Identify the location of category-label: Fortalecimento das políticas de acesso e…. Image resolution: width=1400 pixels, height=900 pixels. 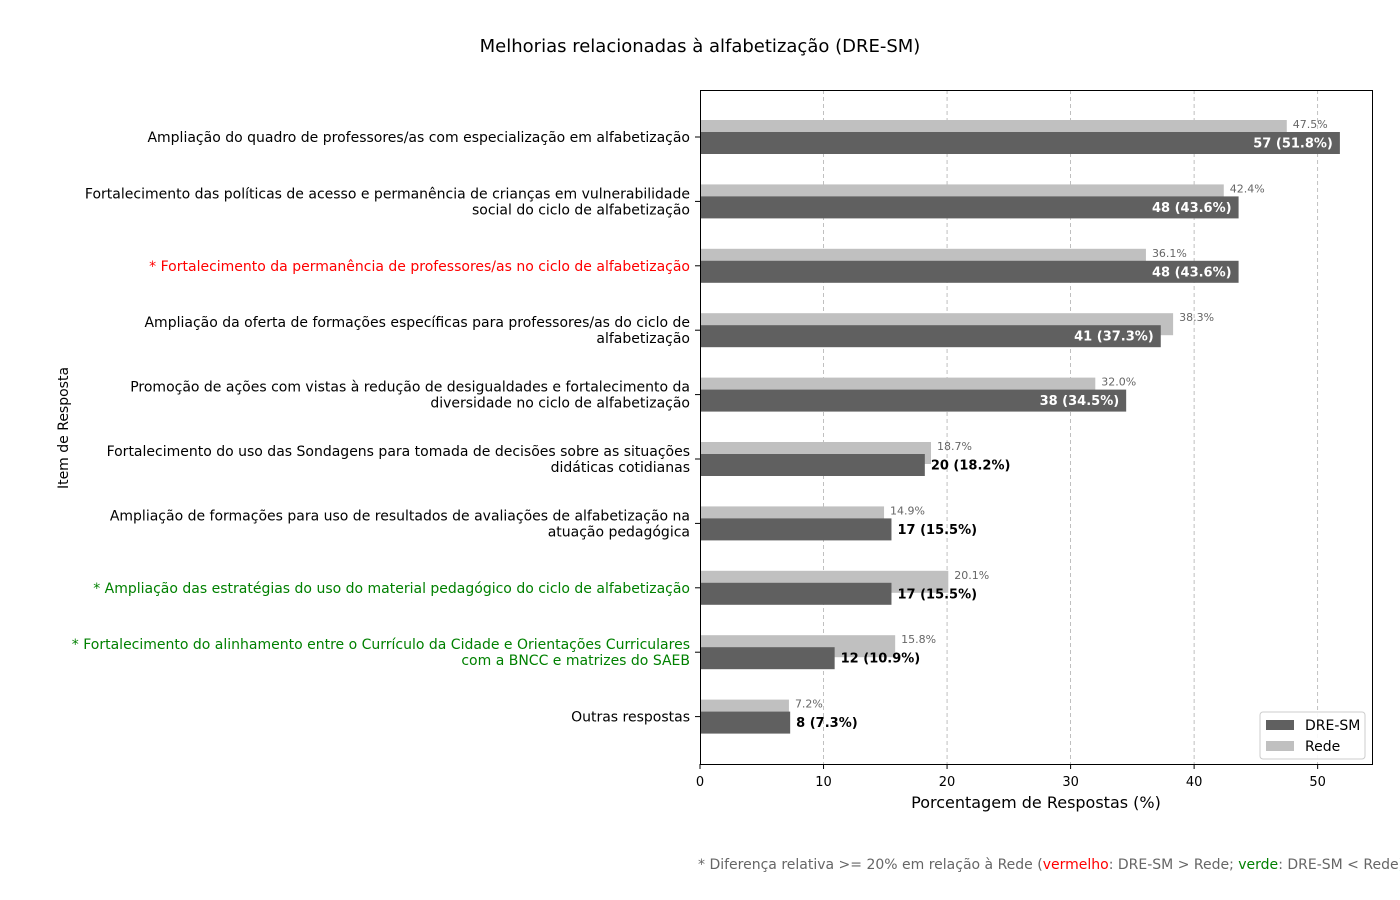
(387, 202).